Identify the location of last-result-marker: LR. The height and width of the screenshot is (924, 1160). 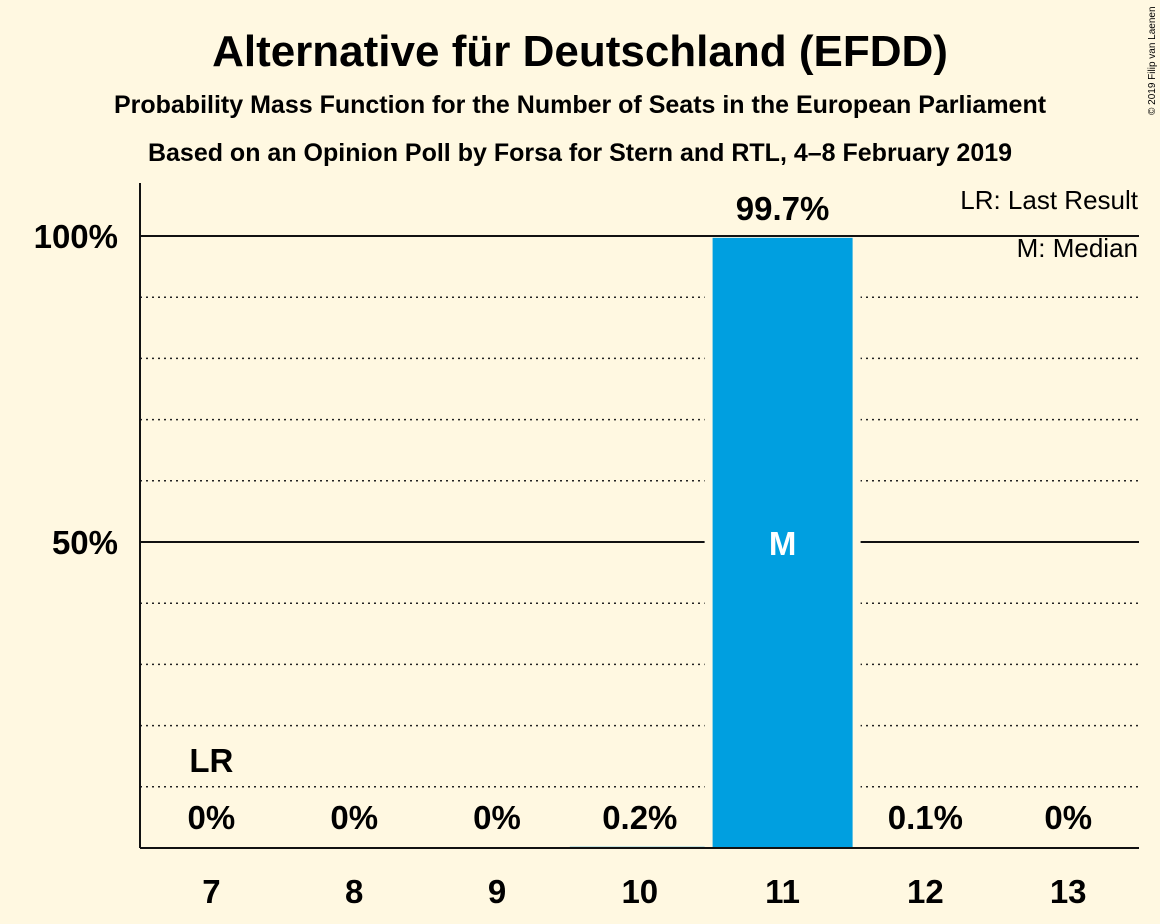
(211, 760).